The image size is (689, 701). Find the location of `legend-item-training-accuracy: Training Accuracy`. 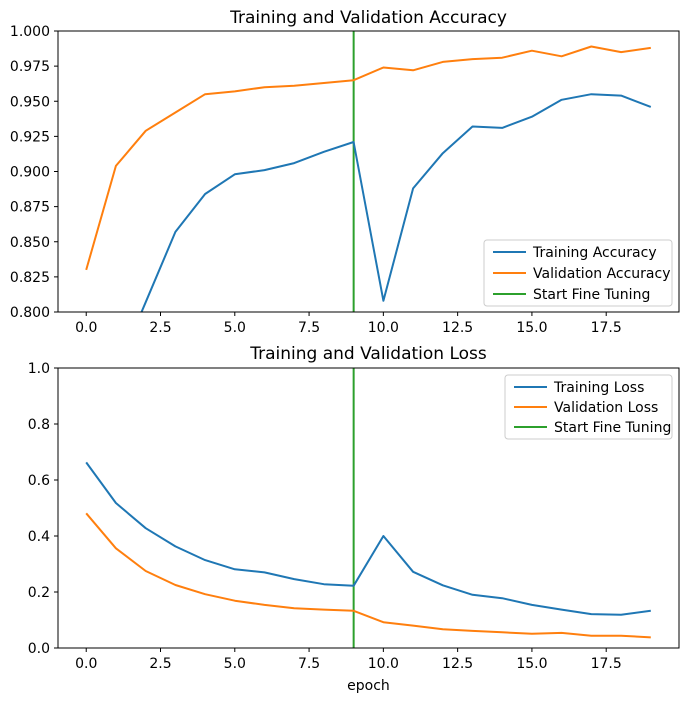

legend-item-training-accuracy: Training Accuracy is located at coordinates (575, 253).